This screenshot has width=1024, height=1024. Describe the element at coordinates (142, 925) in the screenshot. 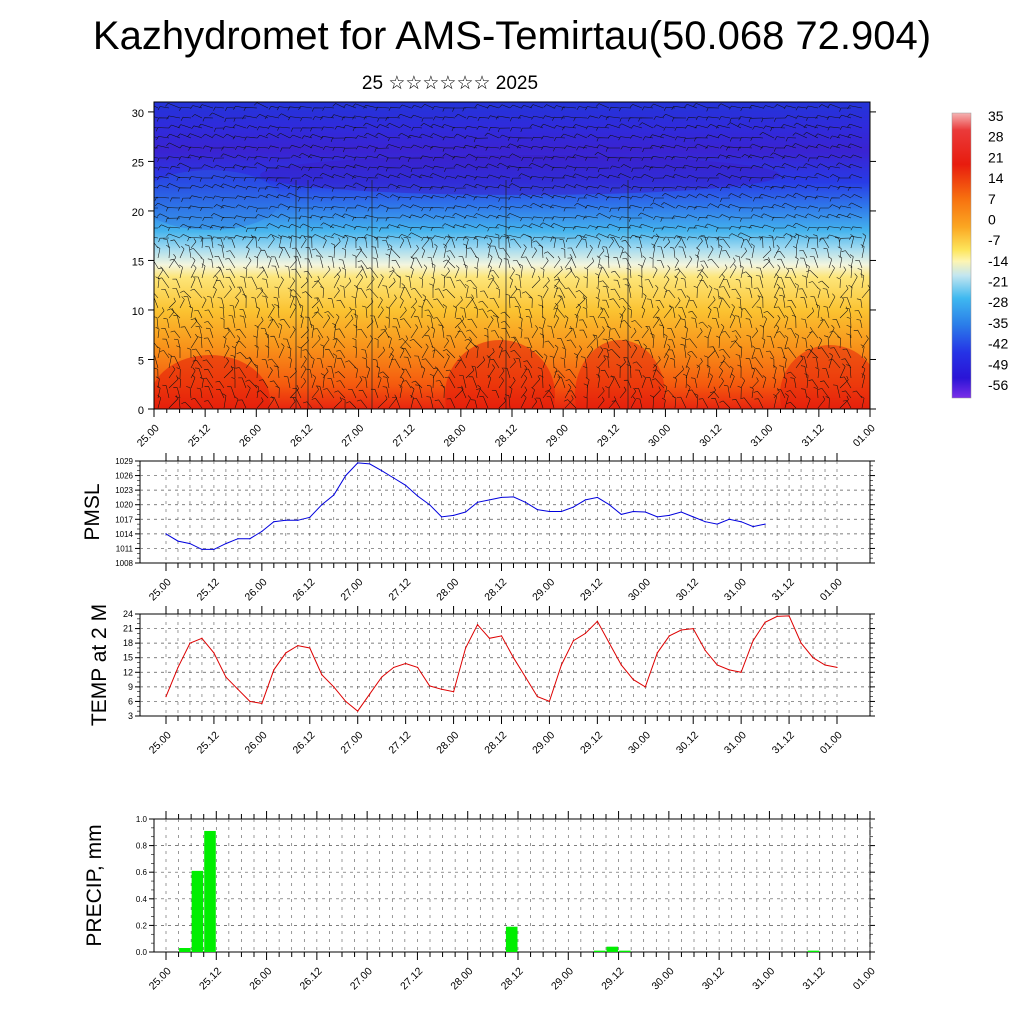

I see `precip-ytick-label: 0.2` at that location.